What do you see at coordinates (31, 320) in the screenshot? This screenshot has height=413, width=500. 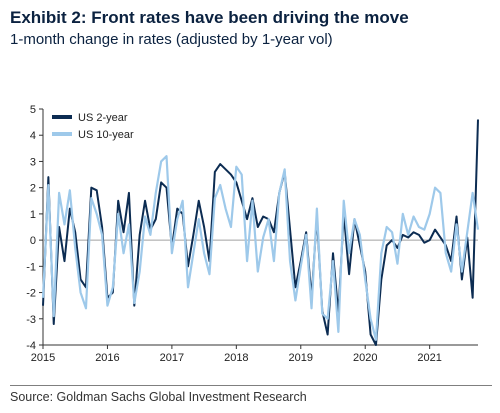 I see `y-tick-label: -3` at bounding box center [31, 320].